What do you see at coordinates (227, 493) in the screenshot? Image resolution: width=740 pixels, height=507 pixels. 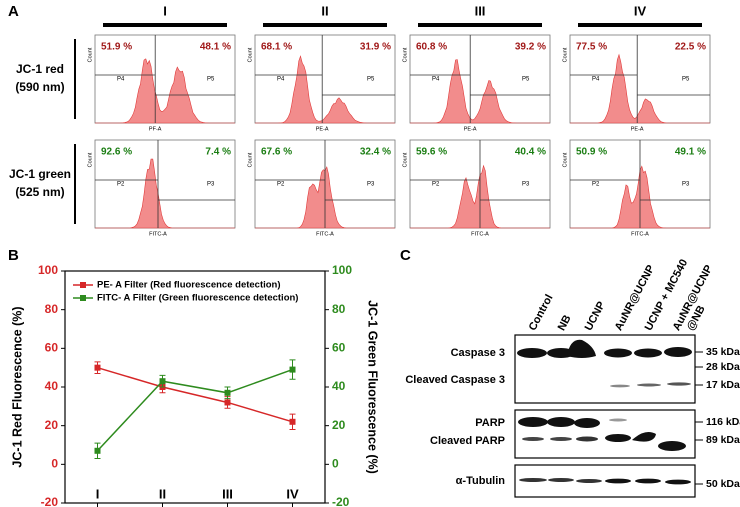 I see `x-tick-label: III` at bounding box center [227, 493].